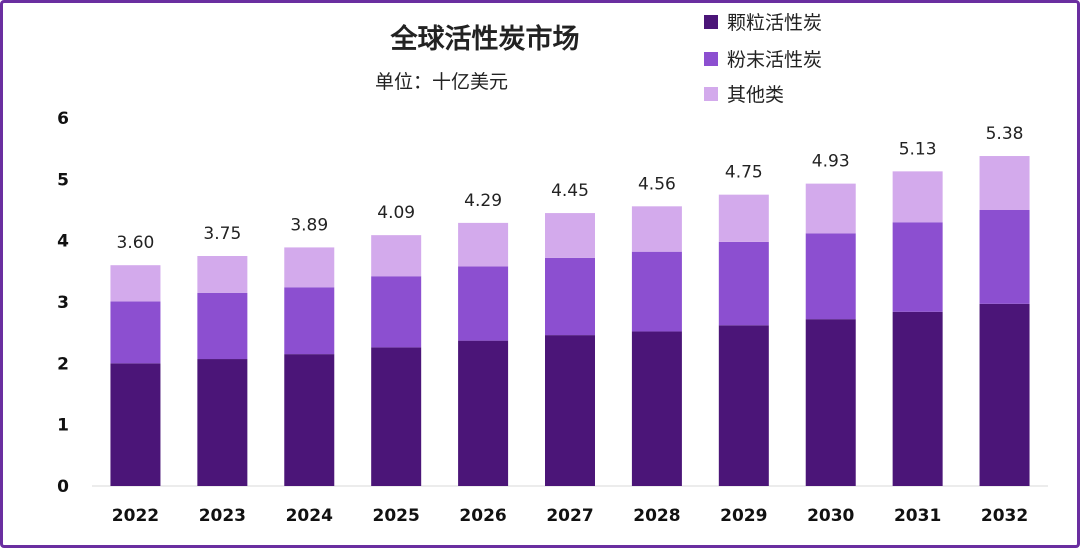 This screenshot has width=1080, height=548. Describe the element at coordinates (830, 516) in the screenshot. I see `x-tick-label: 2030` at that location.